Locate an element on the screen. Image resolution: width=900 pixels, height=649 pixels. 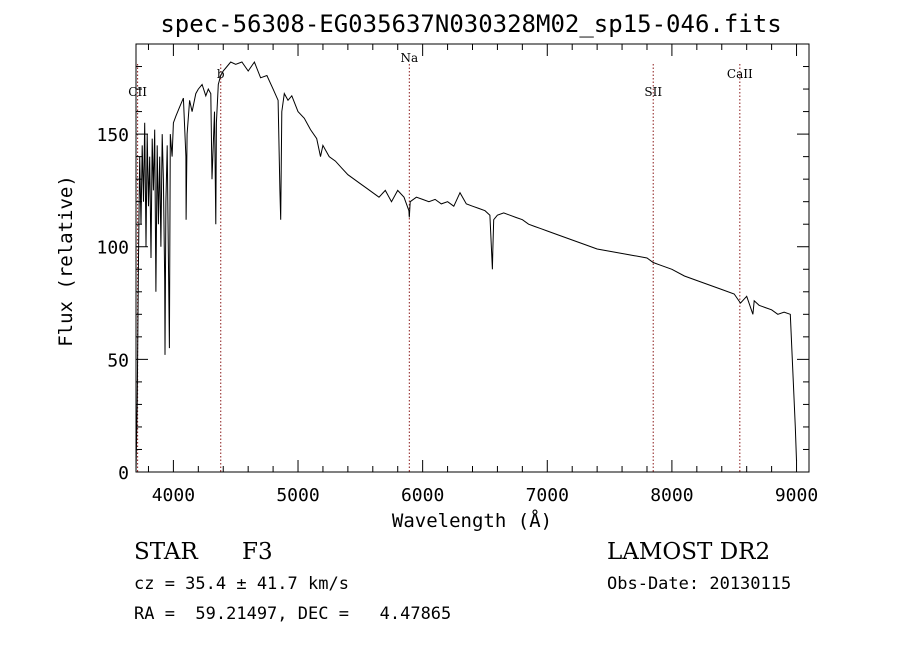
x-tick-label: 6000 is located at coordinates (422, 495).